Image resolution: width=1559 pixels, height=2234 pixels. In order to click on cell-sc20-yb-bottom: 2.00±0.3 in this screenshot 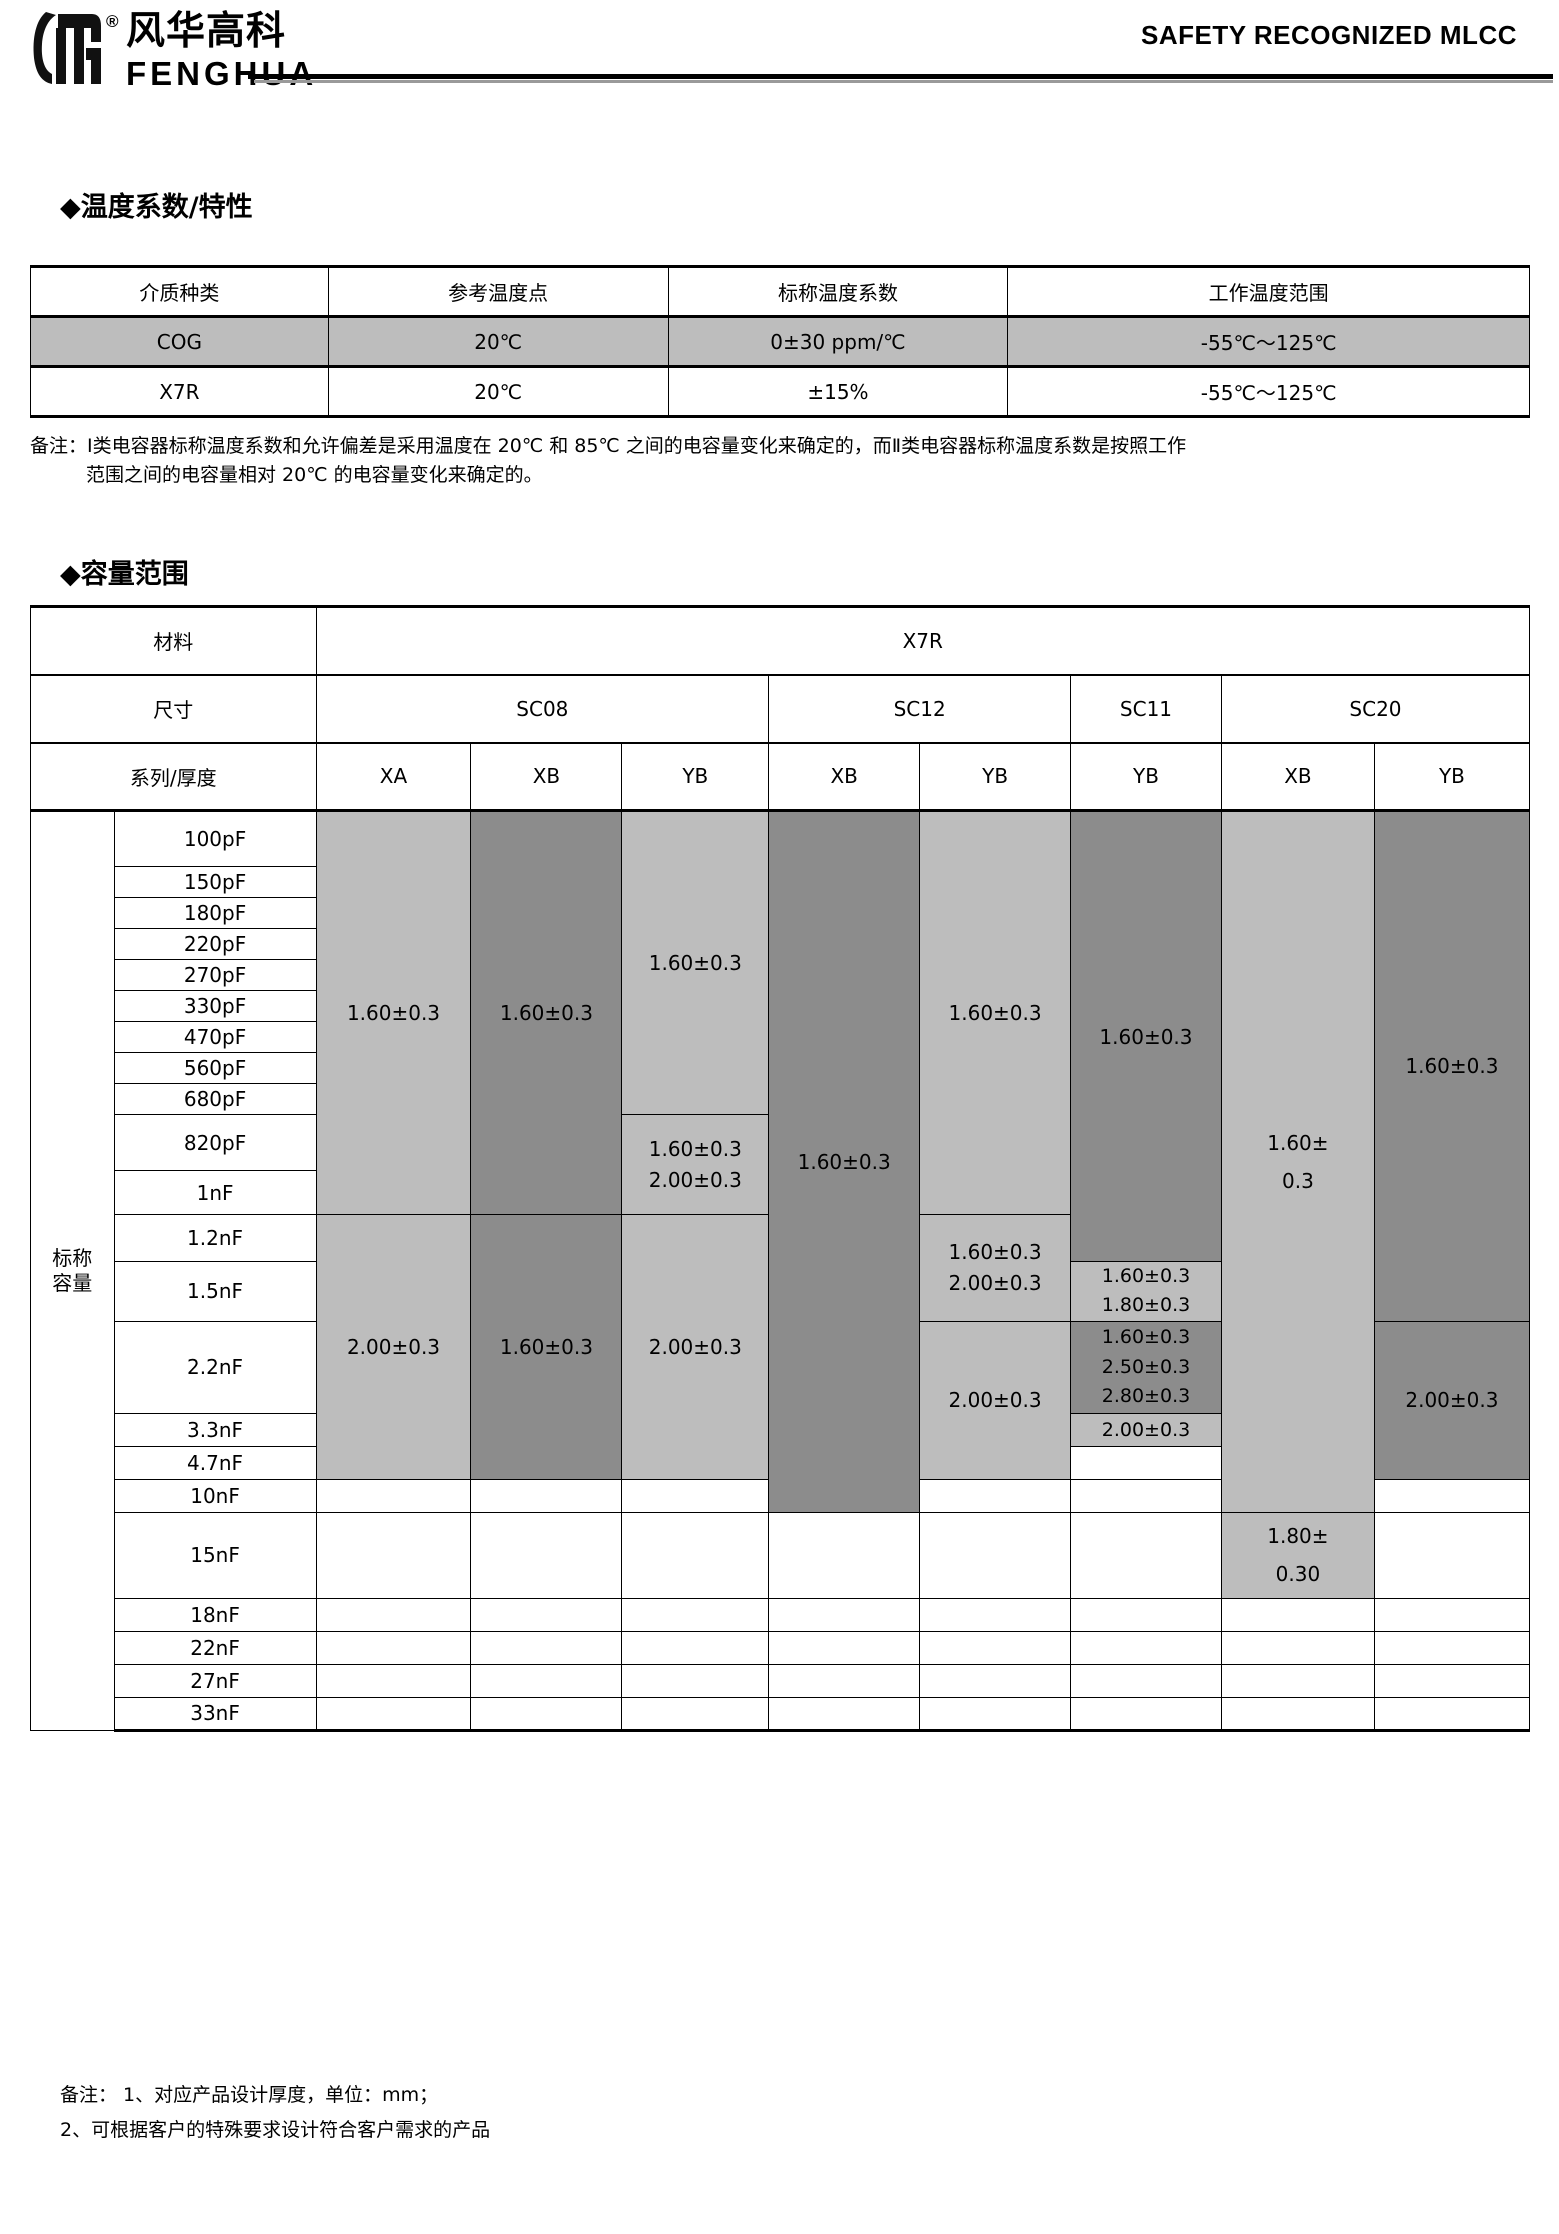, I will do `click(1452, 1400)`.